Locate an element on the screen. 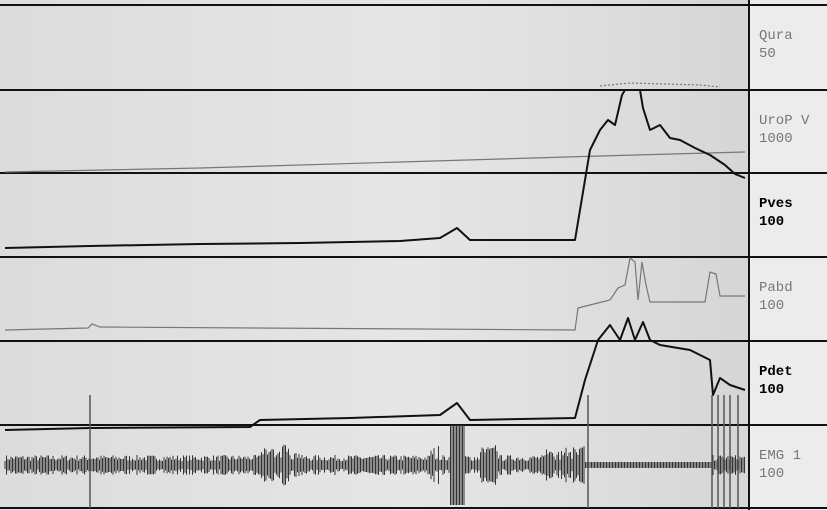 Image resolution: width=827 pixels, height=510 pixels. channel-scale: 1000 is located at coordinates (776, 139).